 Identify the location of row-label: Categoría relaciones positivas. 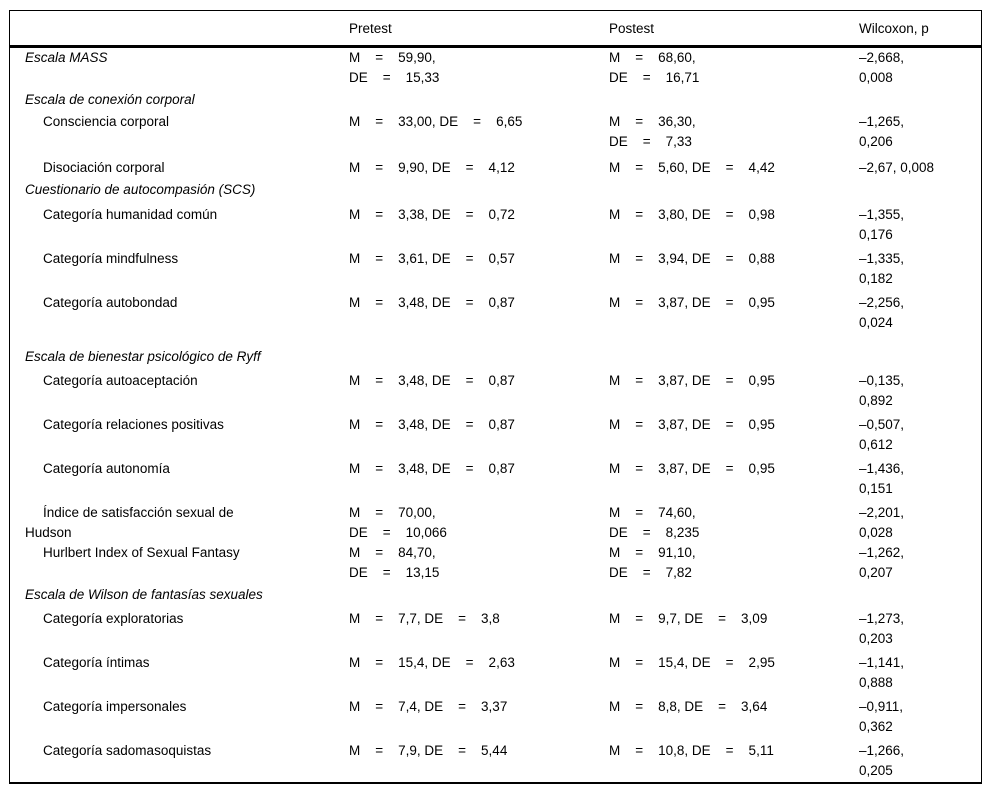
(133, 424).